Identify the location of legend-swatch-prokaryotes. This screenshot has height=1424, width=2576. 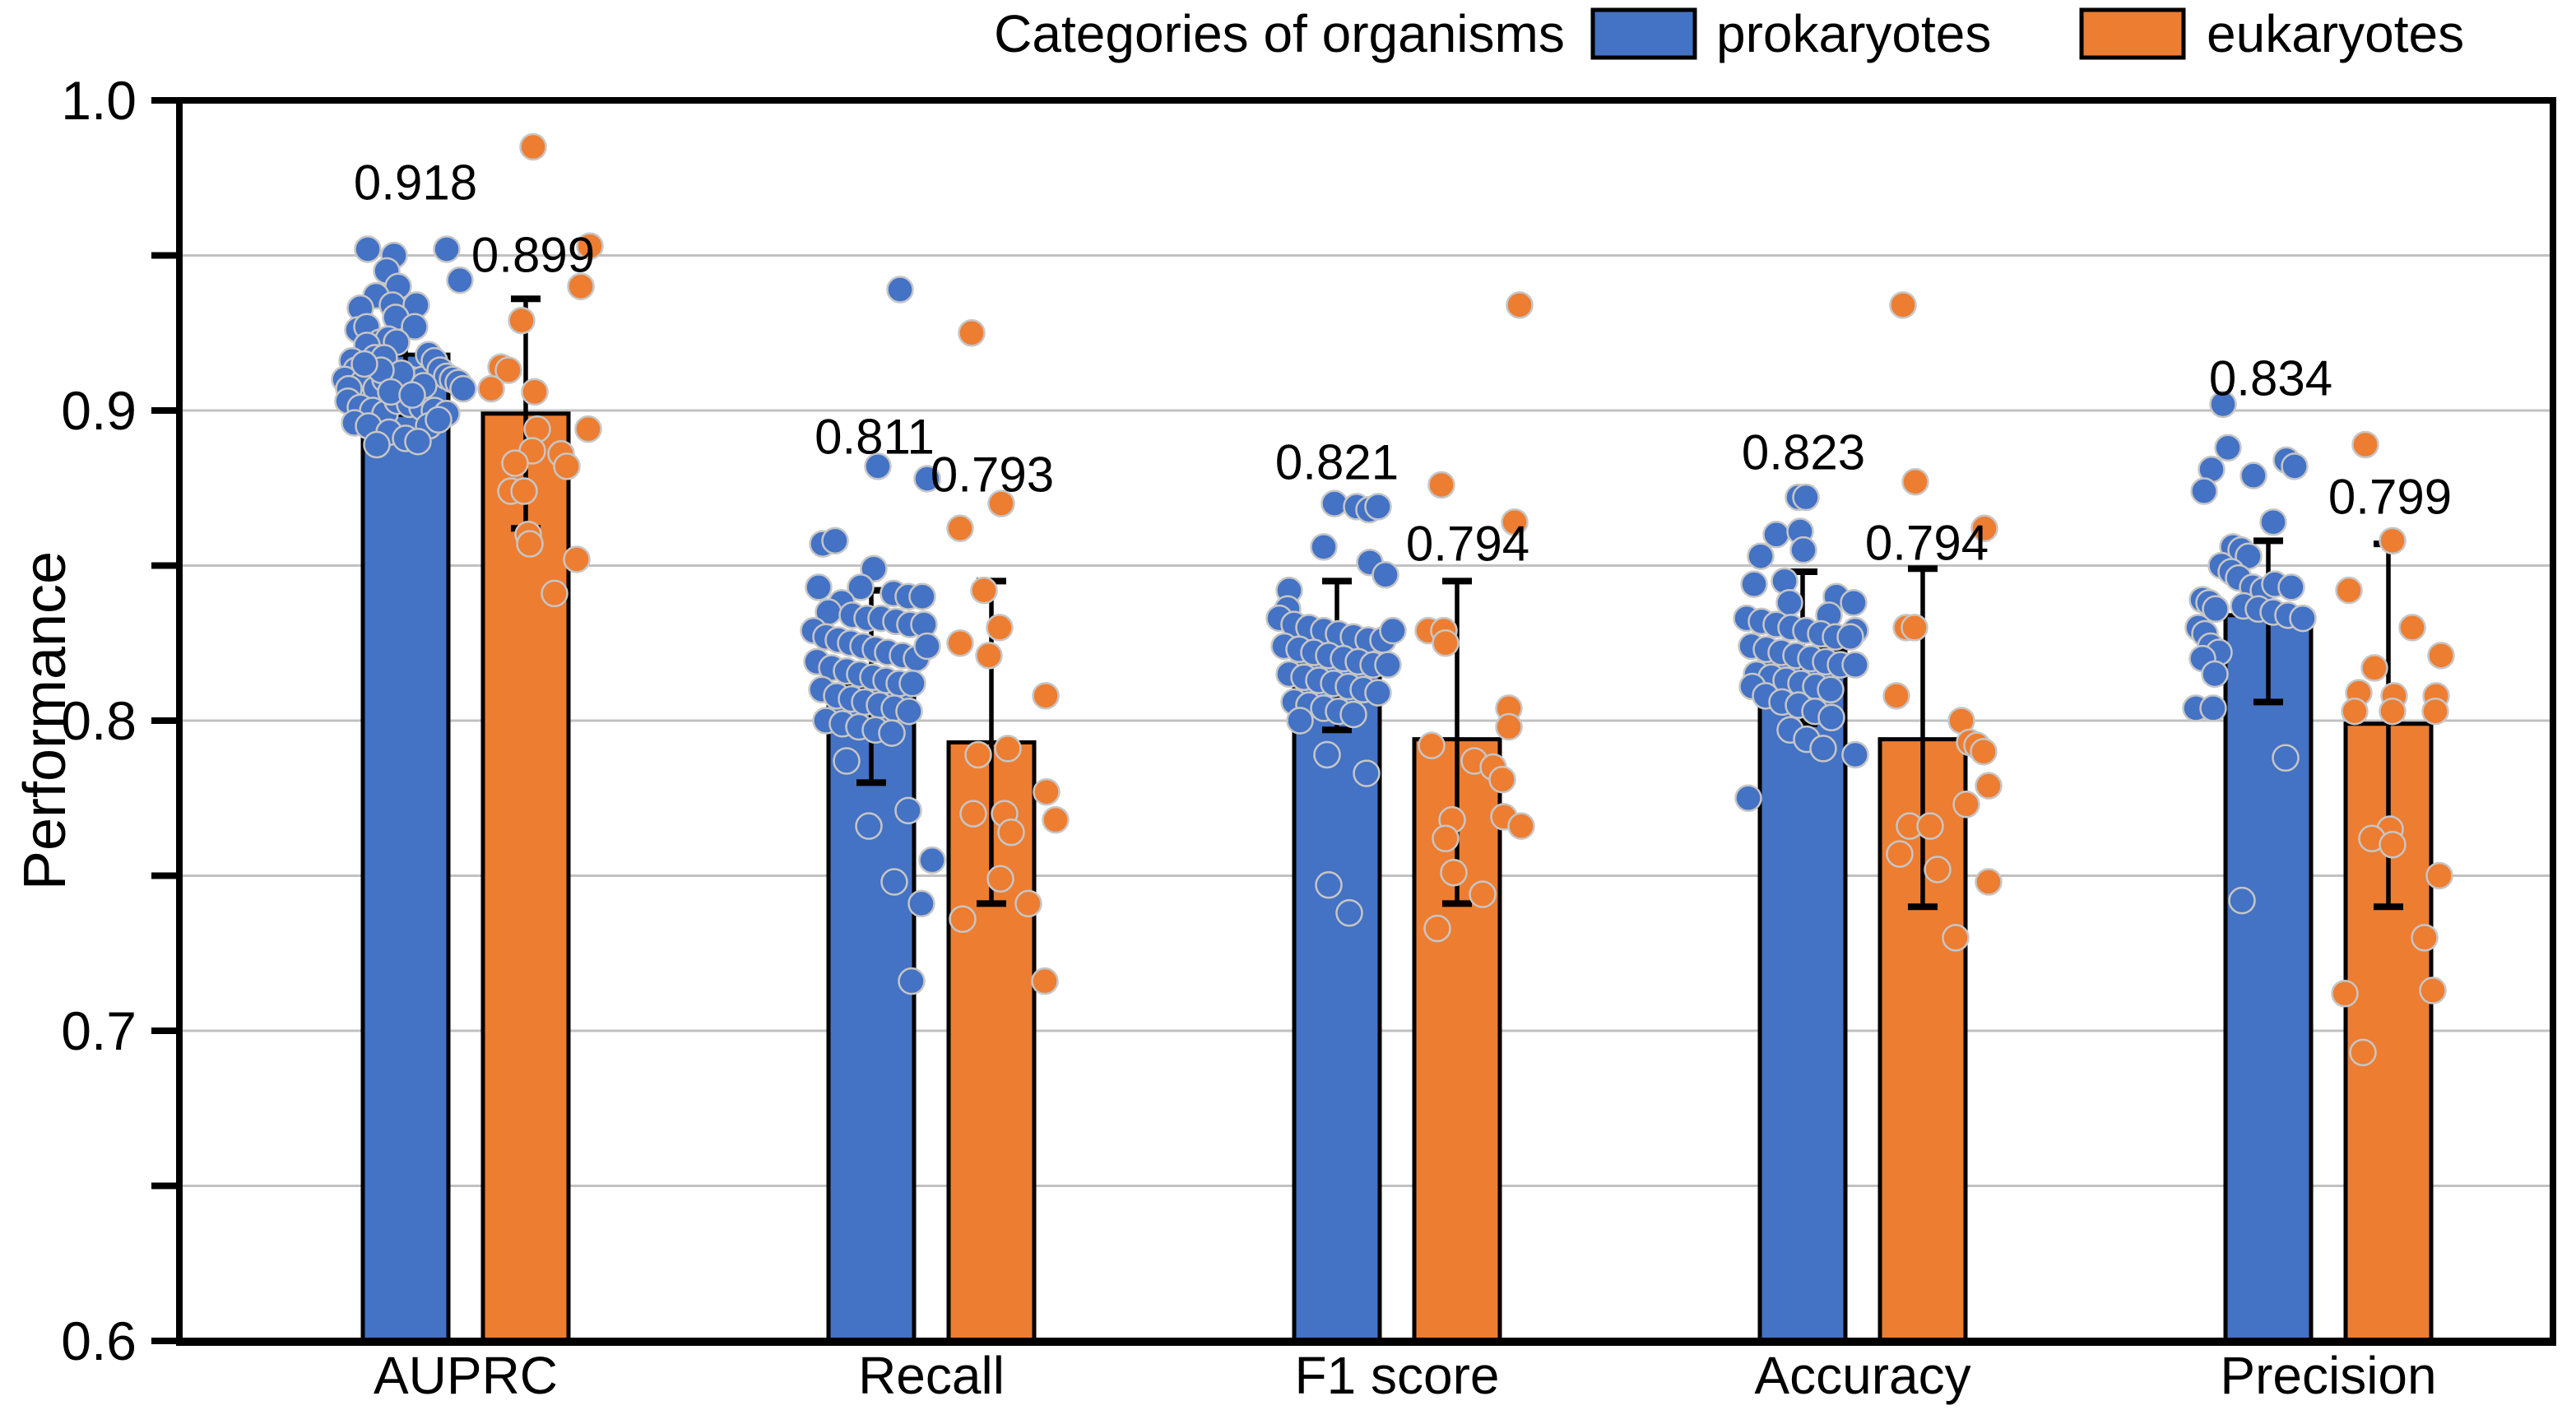
(1643, 33).